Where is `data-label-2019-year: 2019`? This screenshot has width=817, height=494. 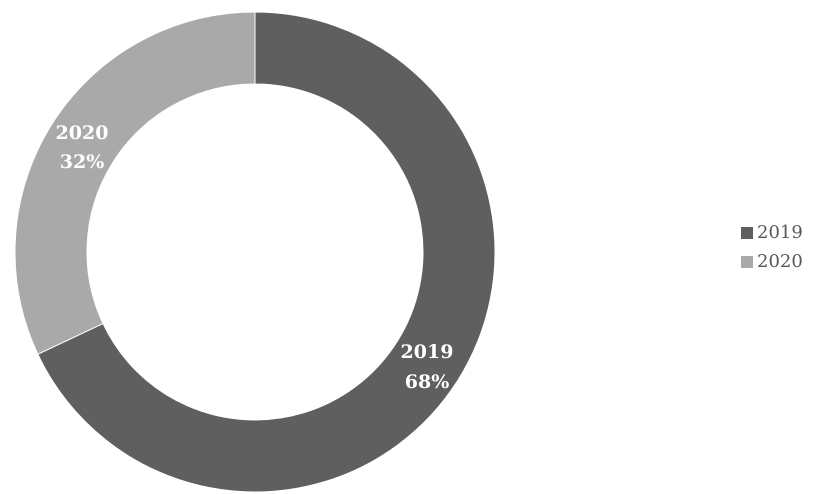 data-label-2019-year: 2019 is located at coordinates (427, 352).